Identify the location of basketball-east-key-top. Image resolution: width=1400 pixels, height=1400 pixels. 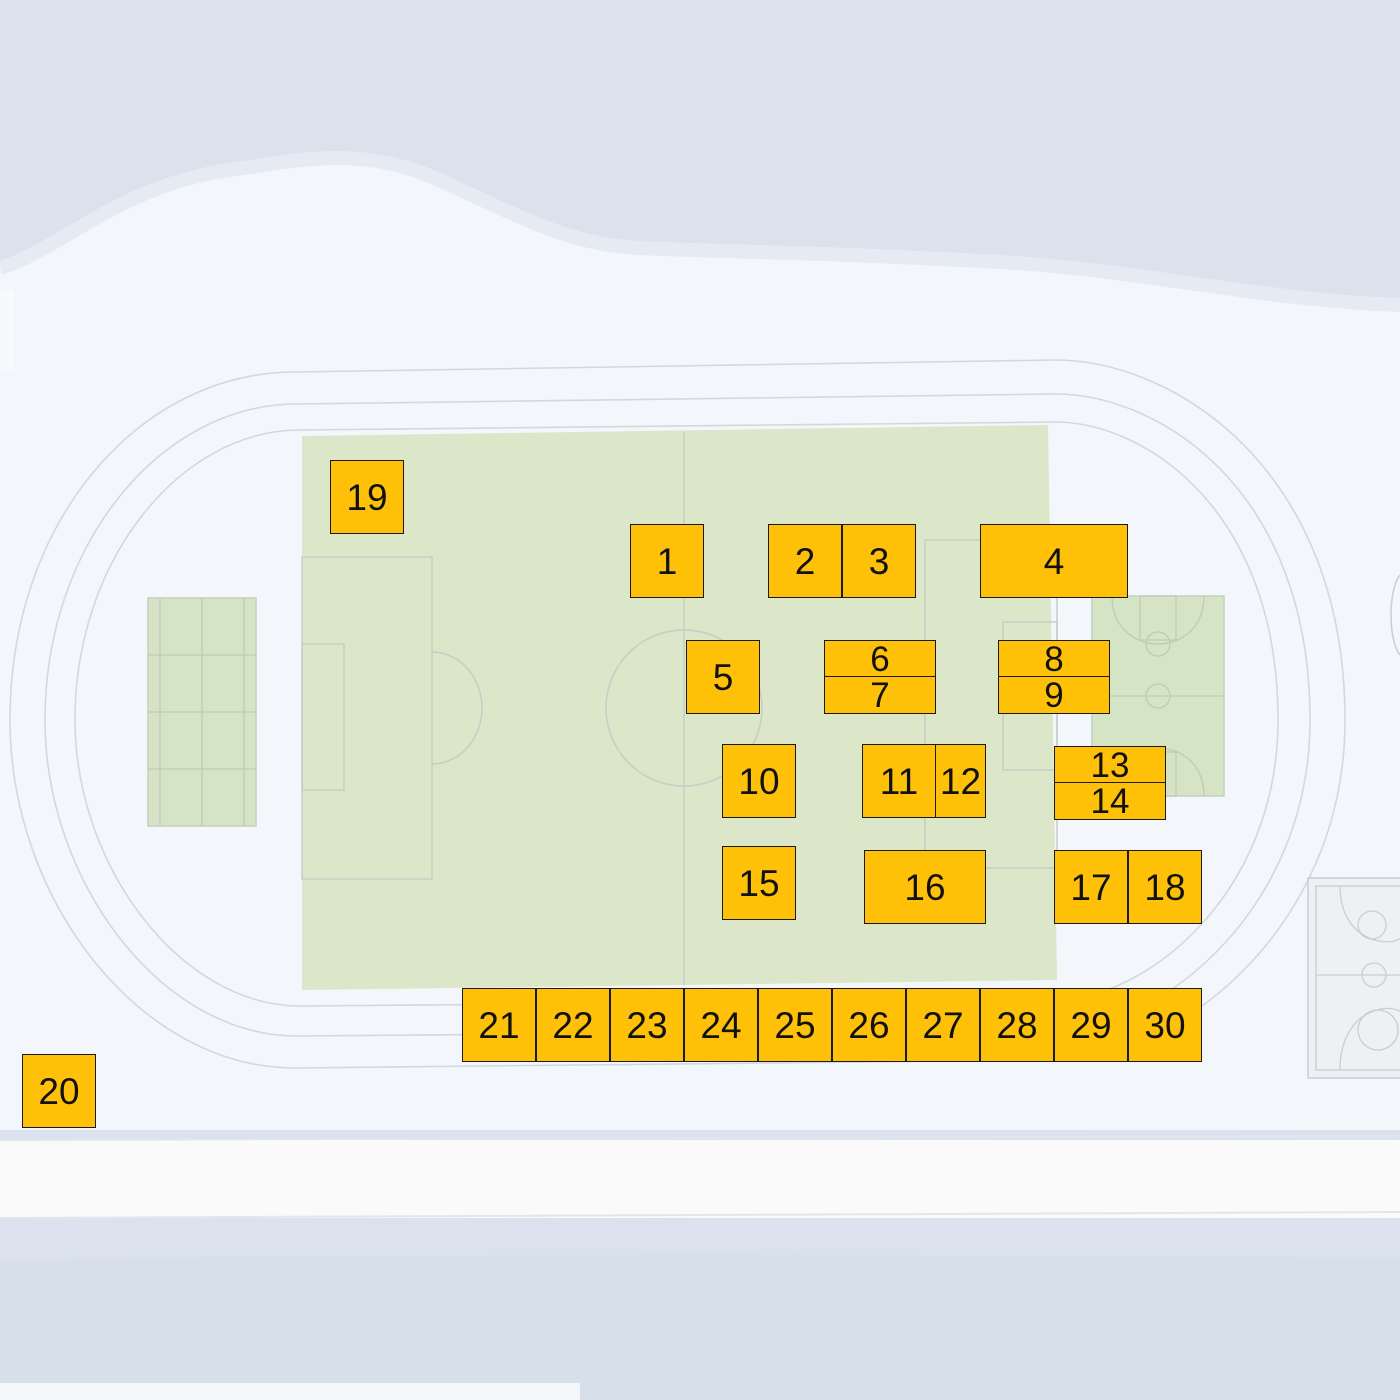
(1158, 618).